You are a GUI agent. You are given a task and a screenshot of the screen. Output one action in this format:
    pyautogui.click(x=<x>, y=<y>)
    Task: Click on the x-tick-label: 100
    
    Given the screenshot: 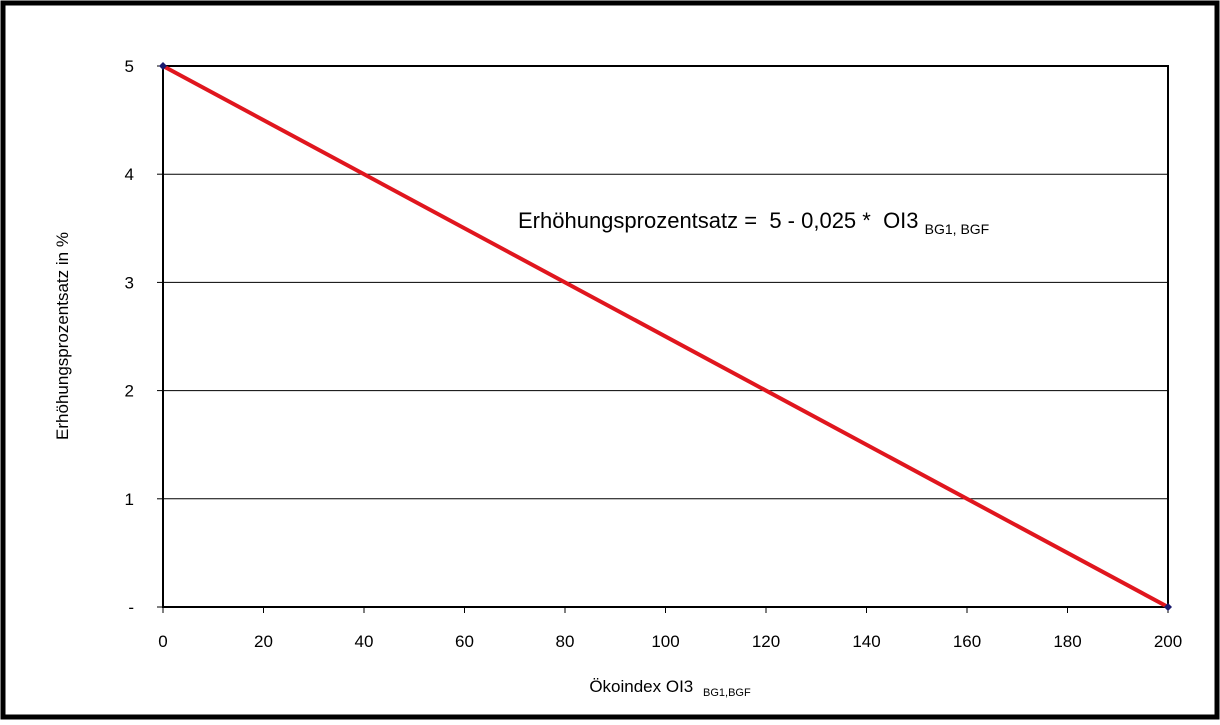 What is the action you would take?
    pyautogui.click(x=665, y=641)
    